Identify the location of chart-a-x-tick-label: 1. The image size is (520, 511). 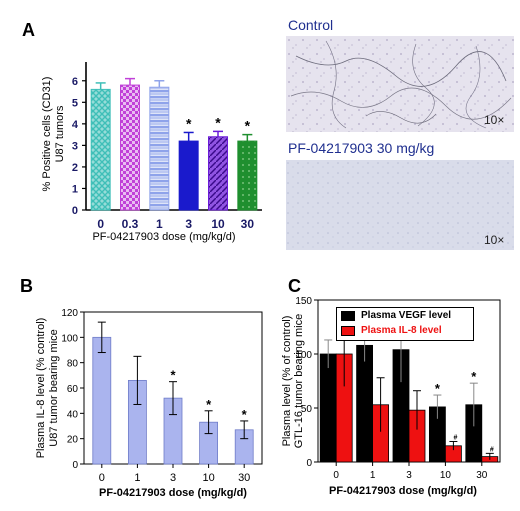
(159, 224).